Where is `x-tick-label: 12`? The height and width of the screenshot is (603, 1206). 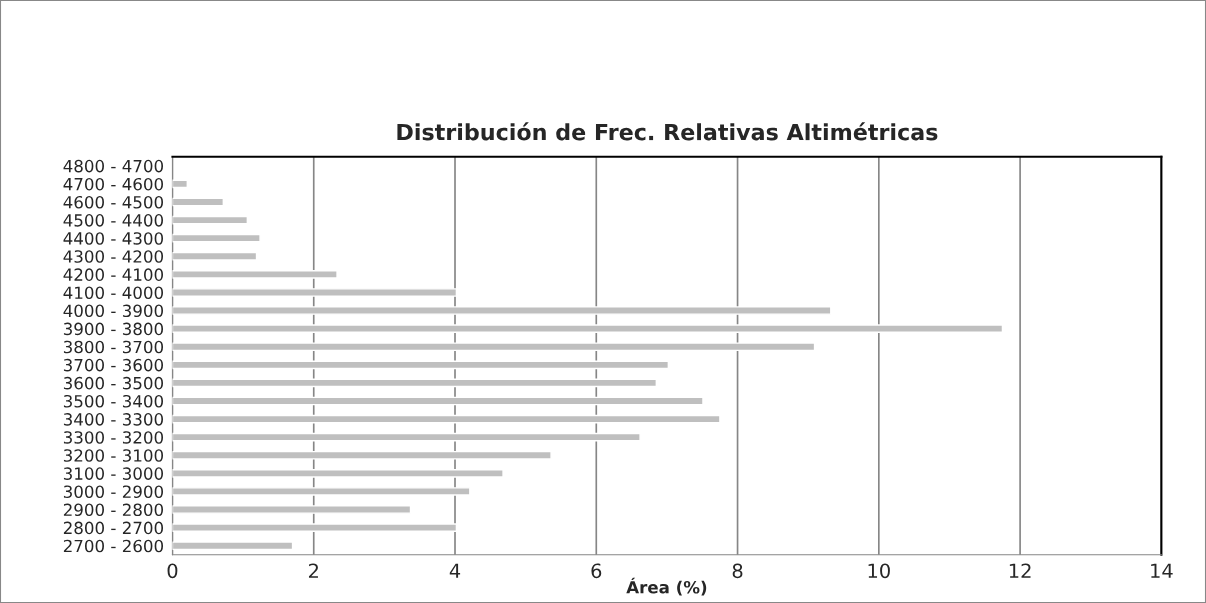 x-tick-label: 12 is located at coordinates (1020, 570).